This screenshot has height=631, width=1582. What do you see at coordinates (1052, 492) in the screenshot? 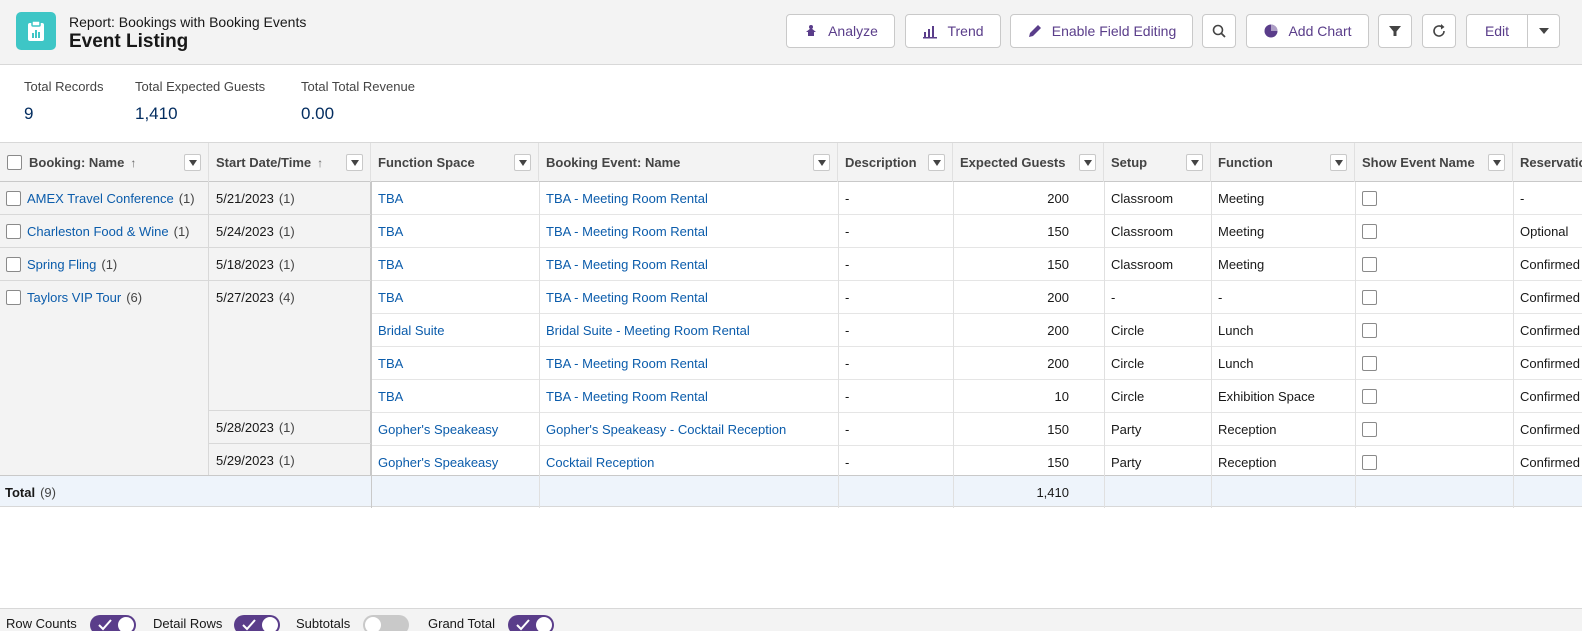
I see `total-expected-guests: 1,410` at bounding box center [1052, 492].